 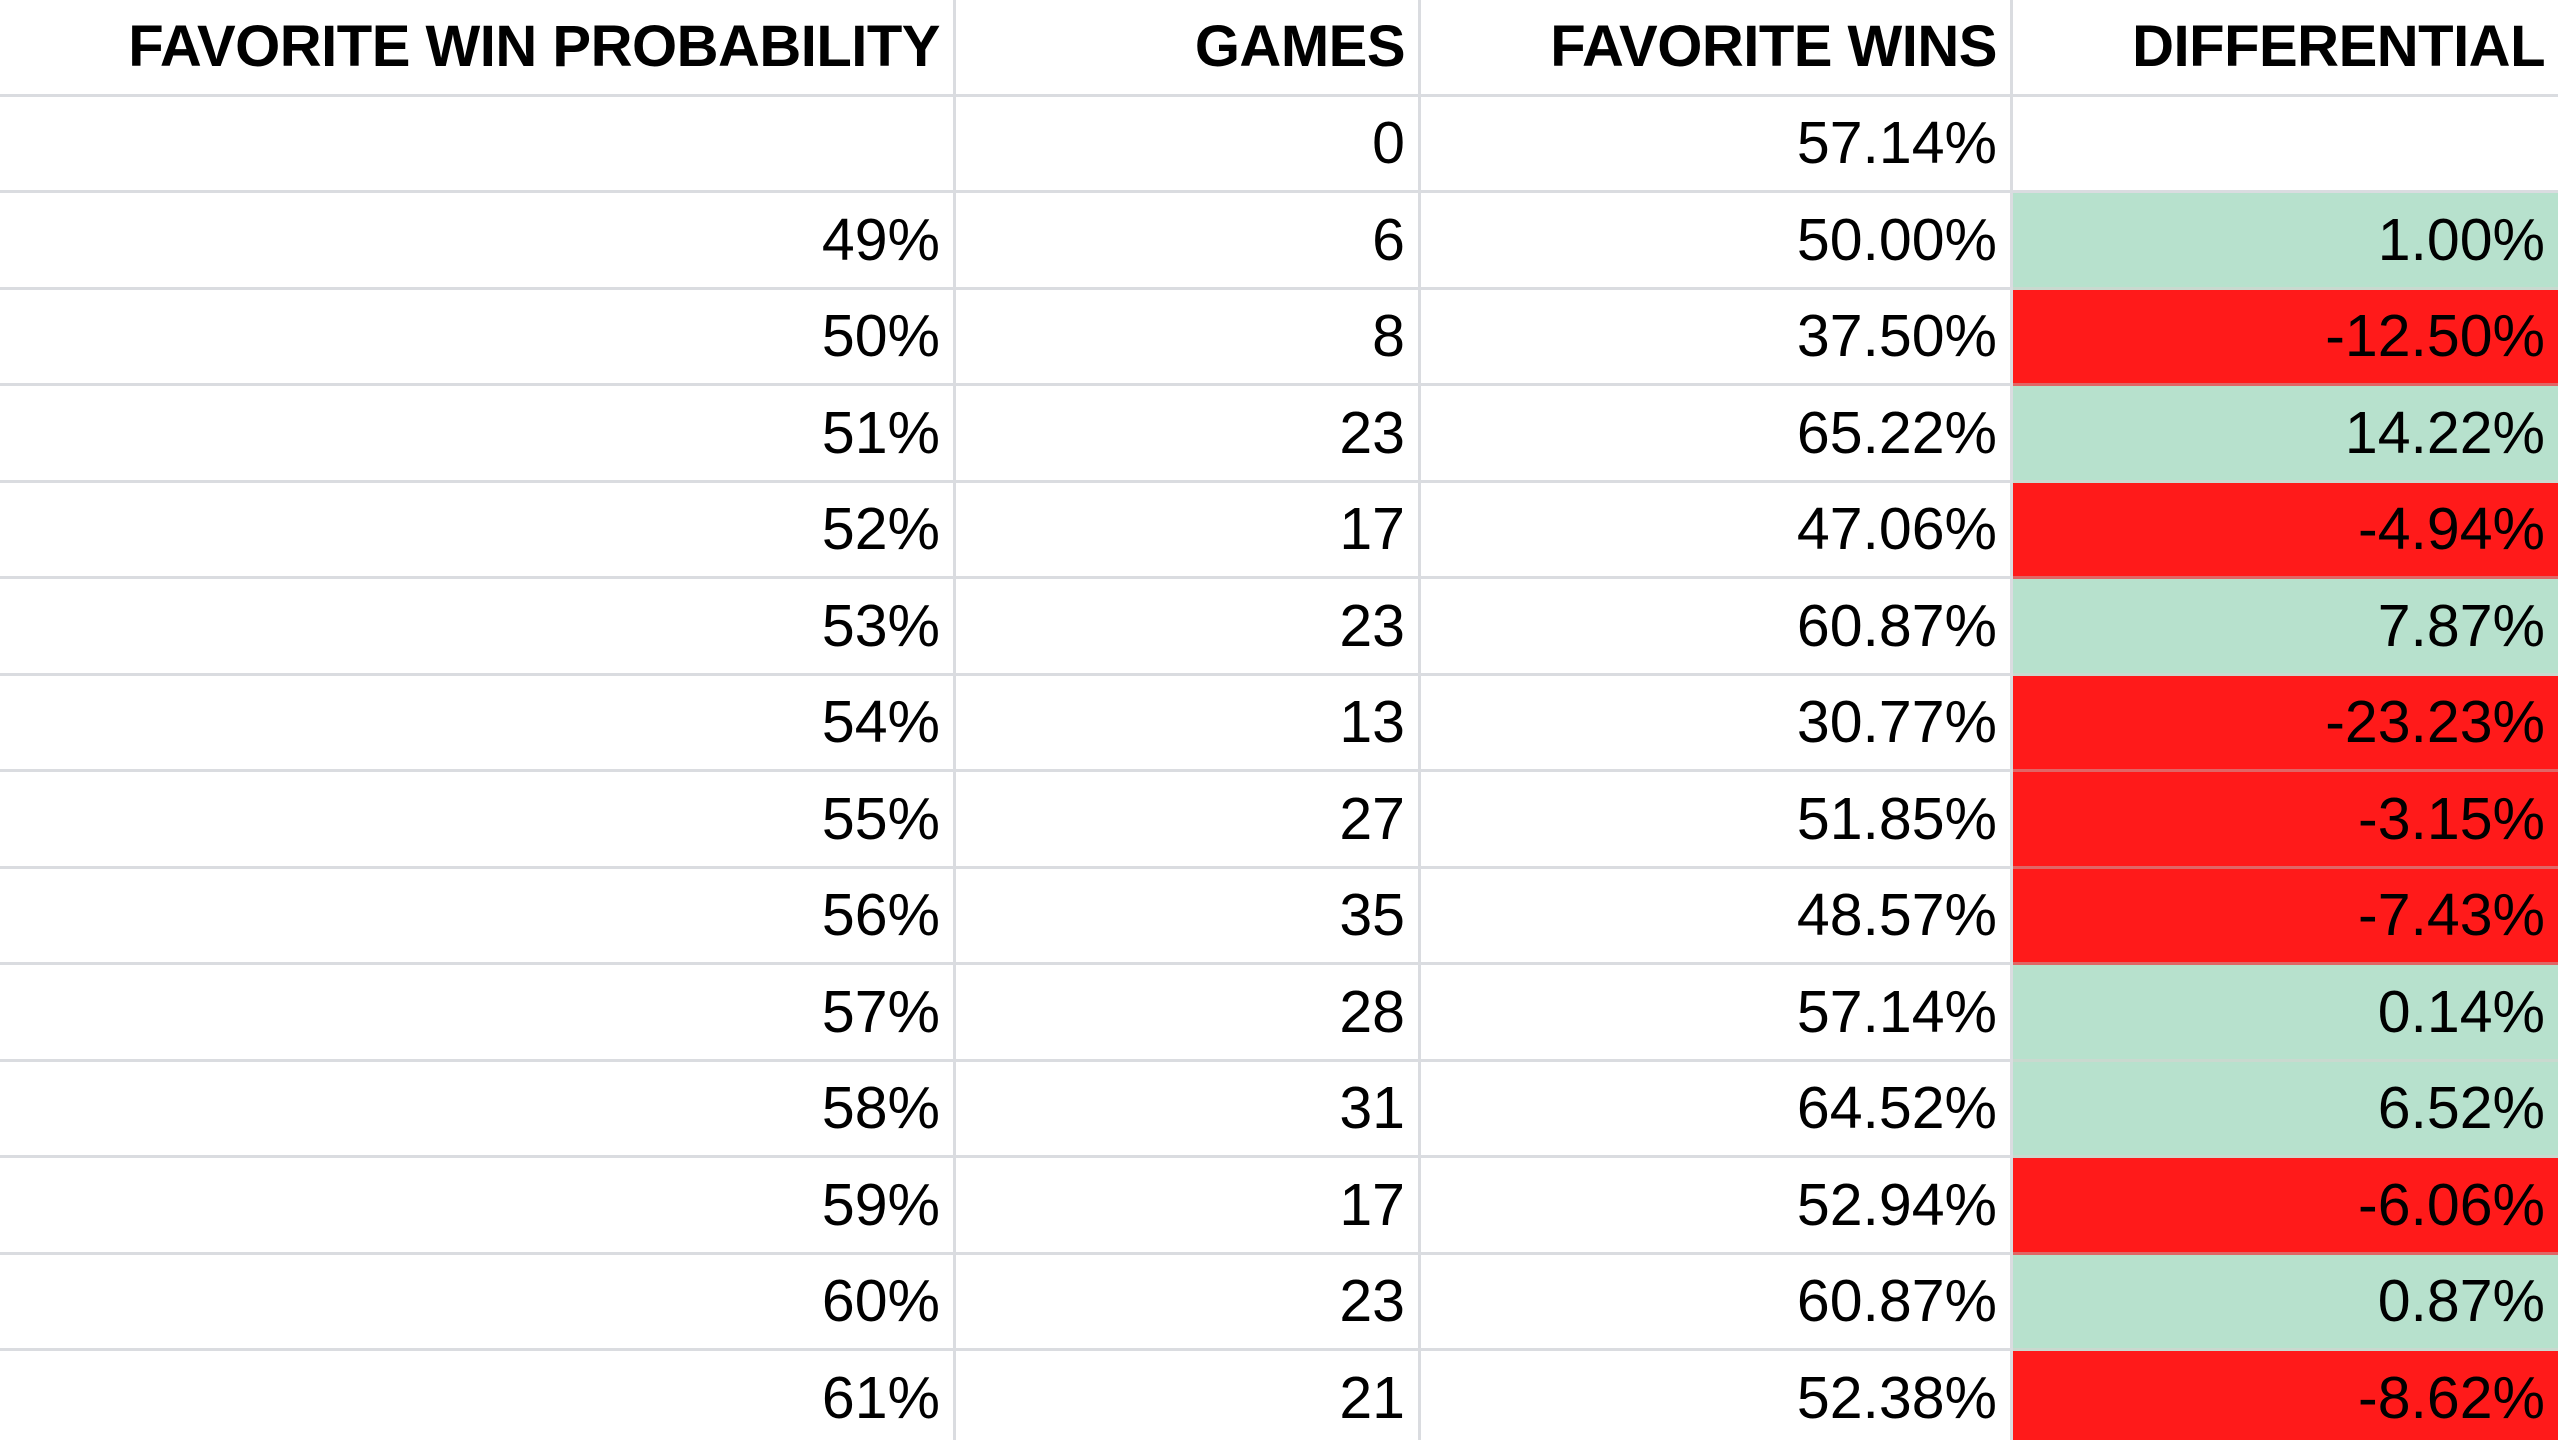 What do you see at coordinates (478, 723) in the screenshot?
I see `cell-favorite-win-probability: 54%` at bounding box center [478, 723].